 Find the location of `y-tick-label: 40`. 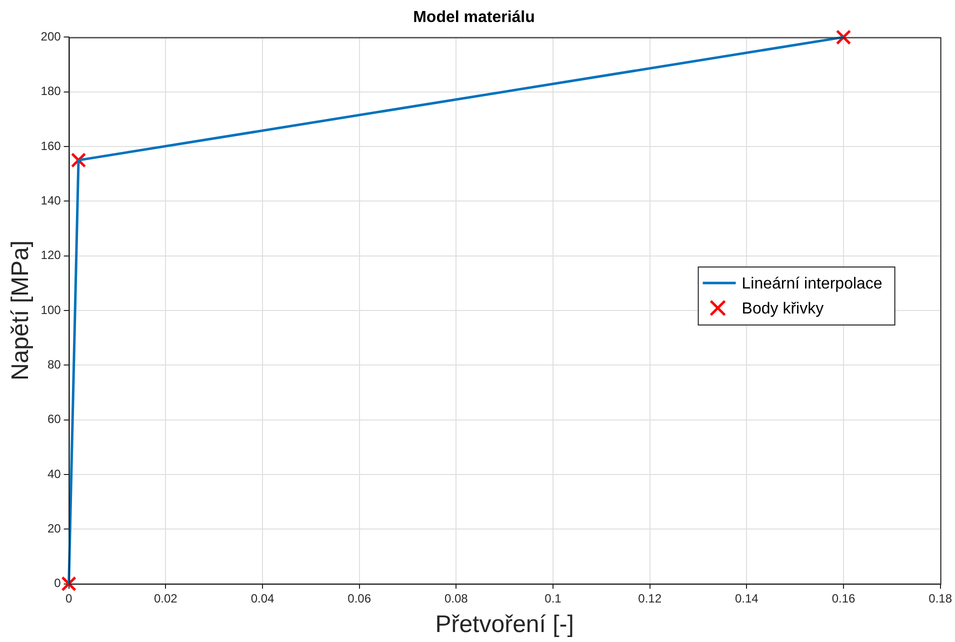

y-tick-label: 40 is located at coordinates (54, 473).